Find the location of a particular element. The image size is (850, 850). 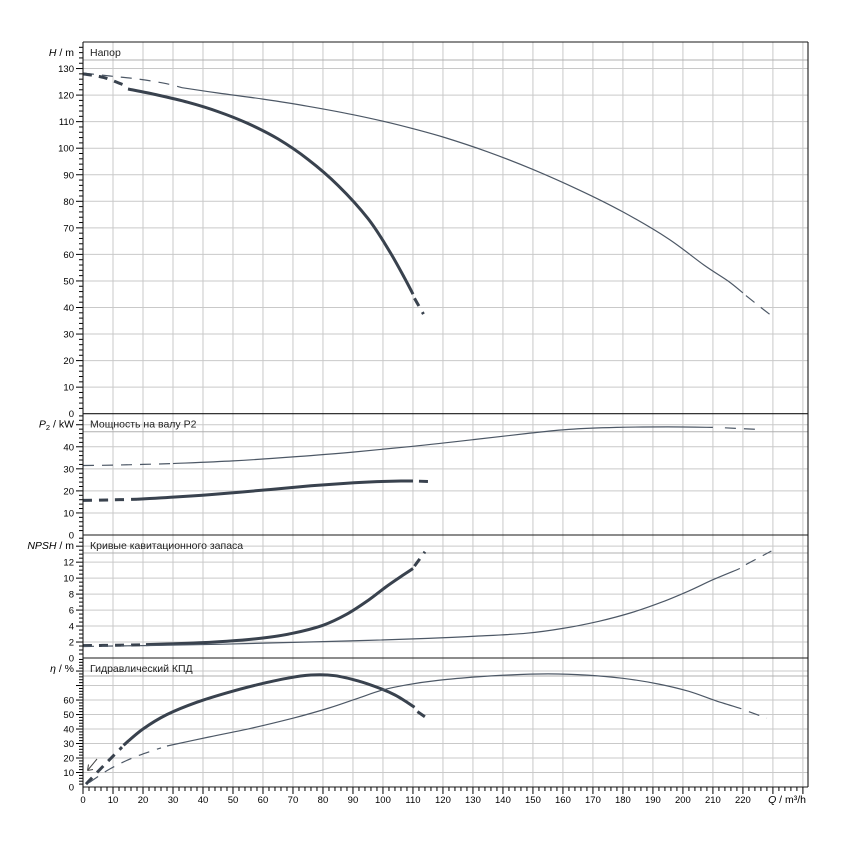

y-tick-label: 8 is located at coordinates (71, 595).